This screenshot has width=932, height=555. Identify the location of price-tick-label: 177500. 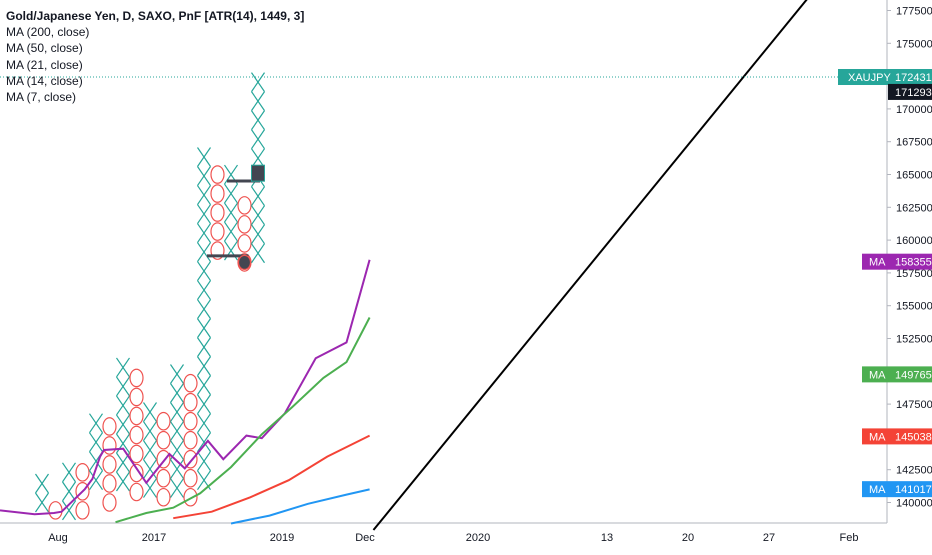
(914, 12).